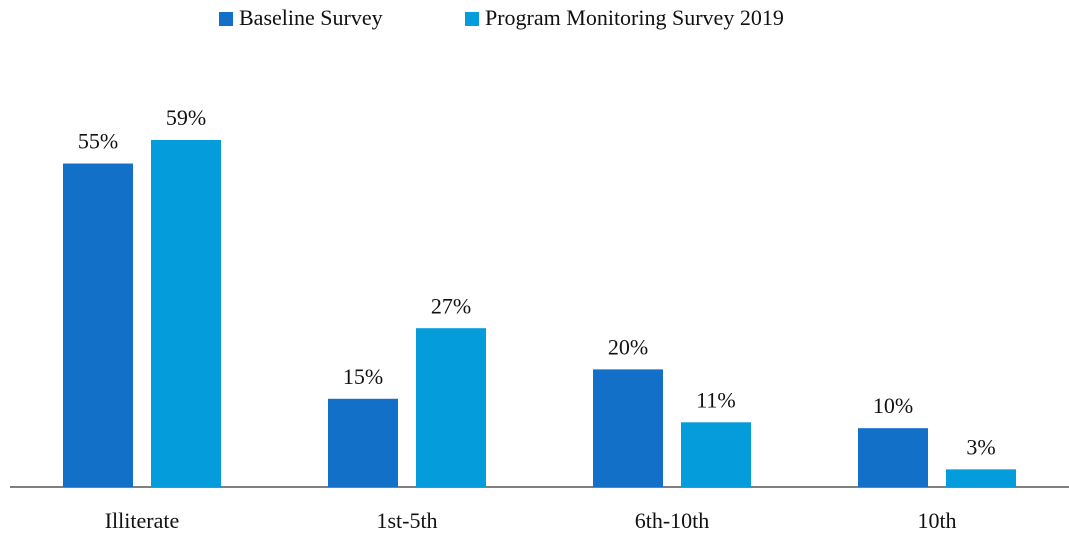 Image resolution: width=1069 pixels, height=538 pixels. I want to click on legend-label: Baseline Survey, so click(311, 17).